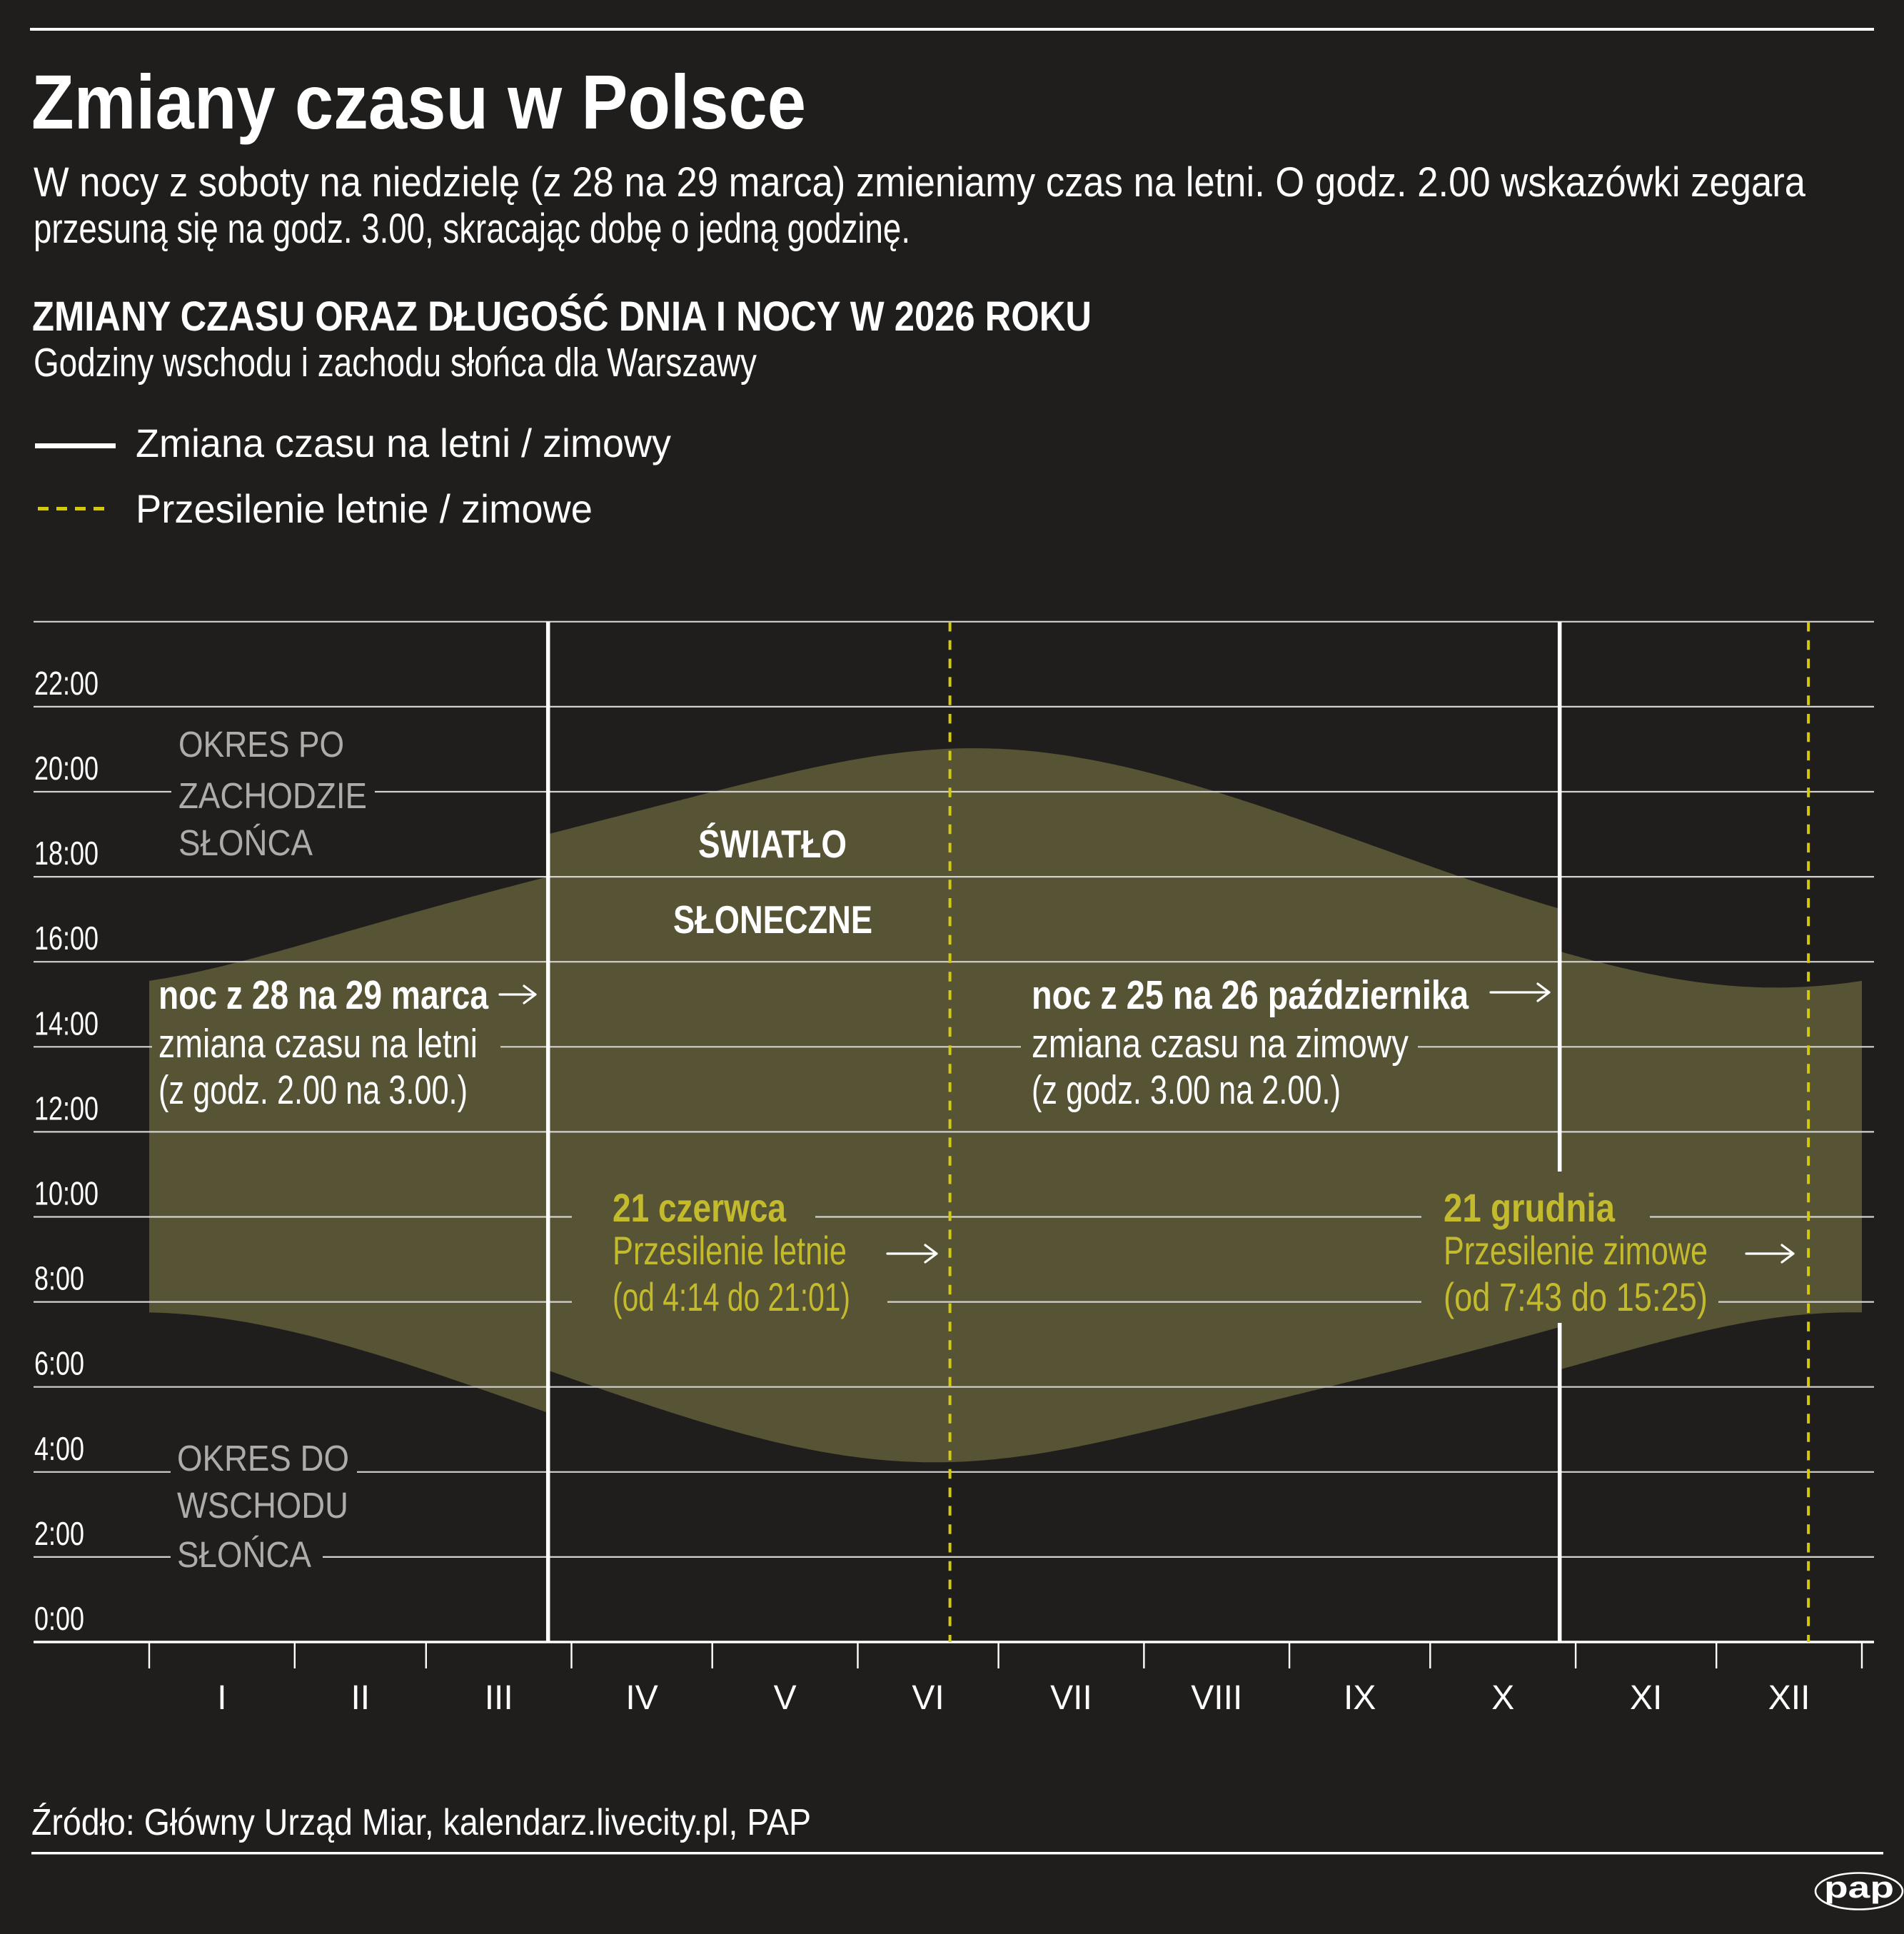  What do you see at coordinates (700, 1207) in the screenshot?
I see `svg-text: 21 czerwca` at bounding box center [700, 1207].